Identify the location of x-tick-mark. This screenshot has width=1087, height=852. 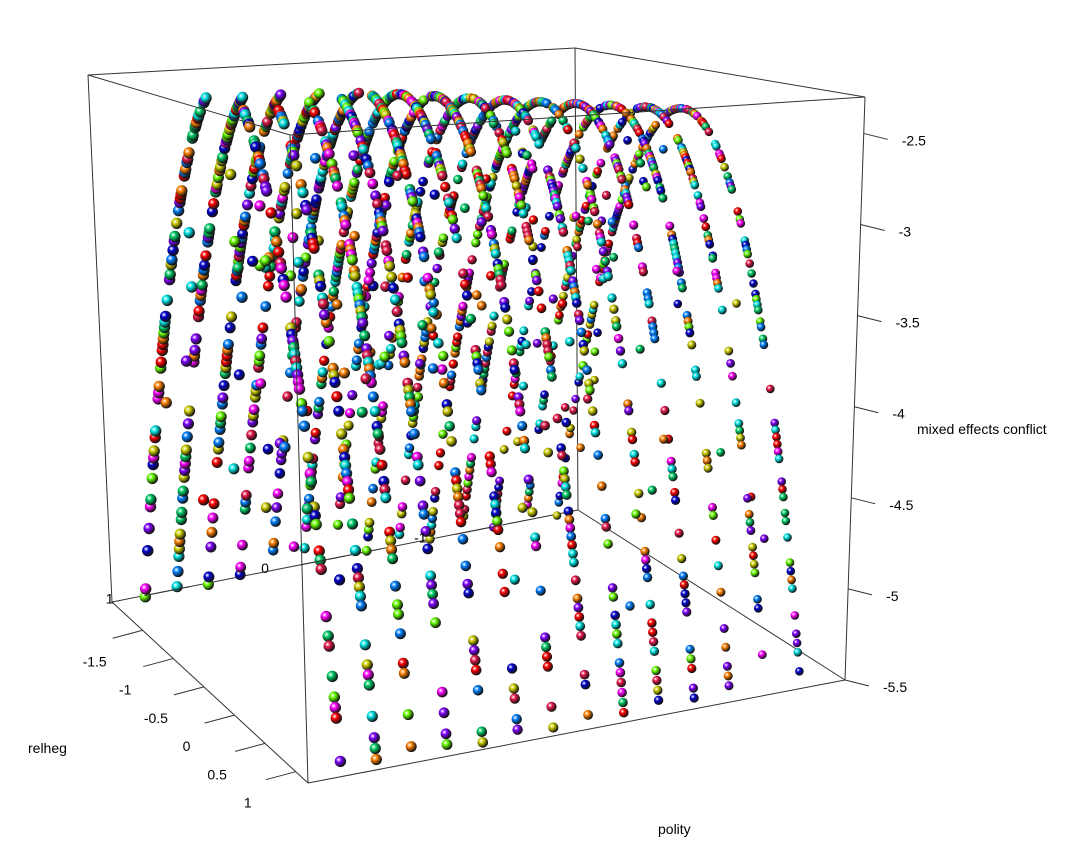
(219, 719).